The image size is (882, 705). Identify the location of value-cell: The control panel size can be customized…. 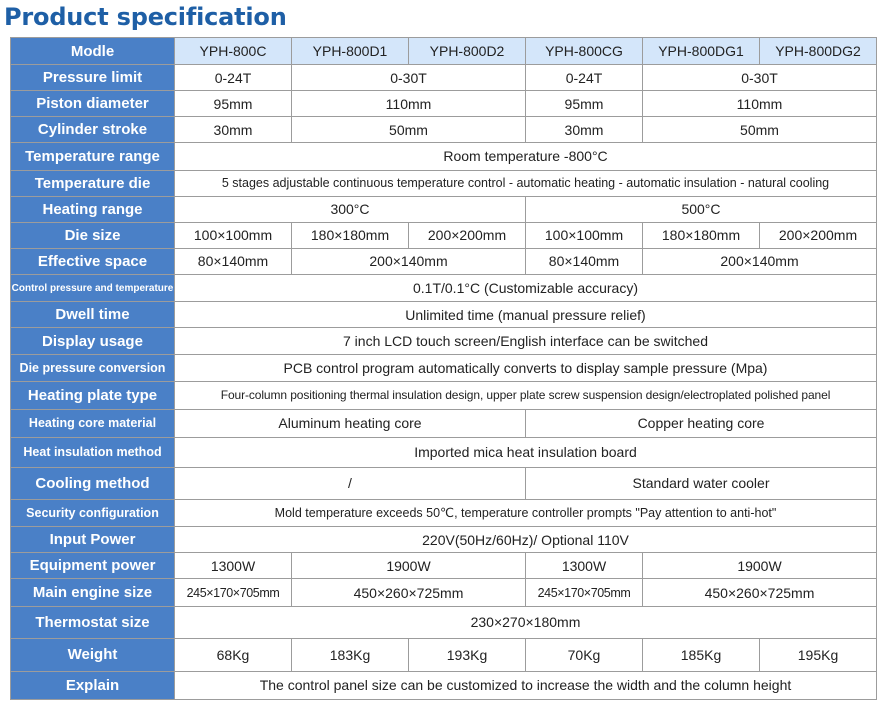
(525, 685).